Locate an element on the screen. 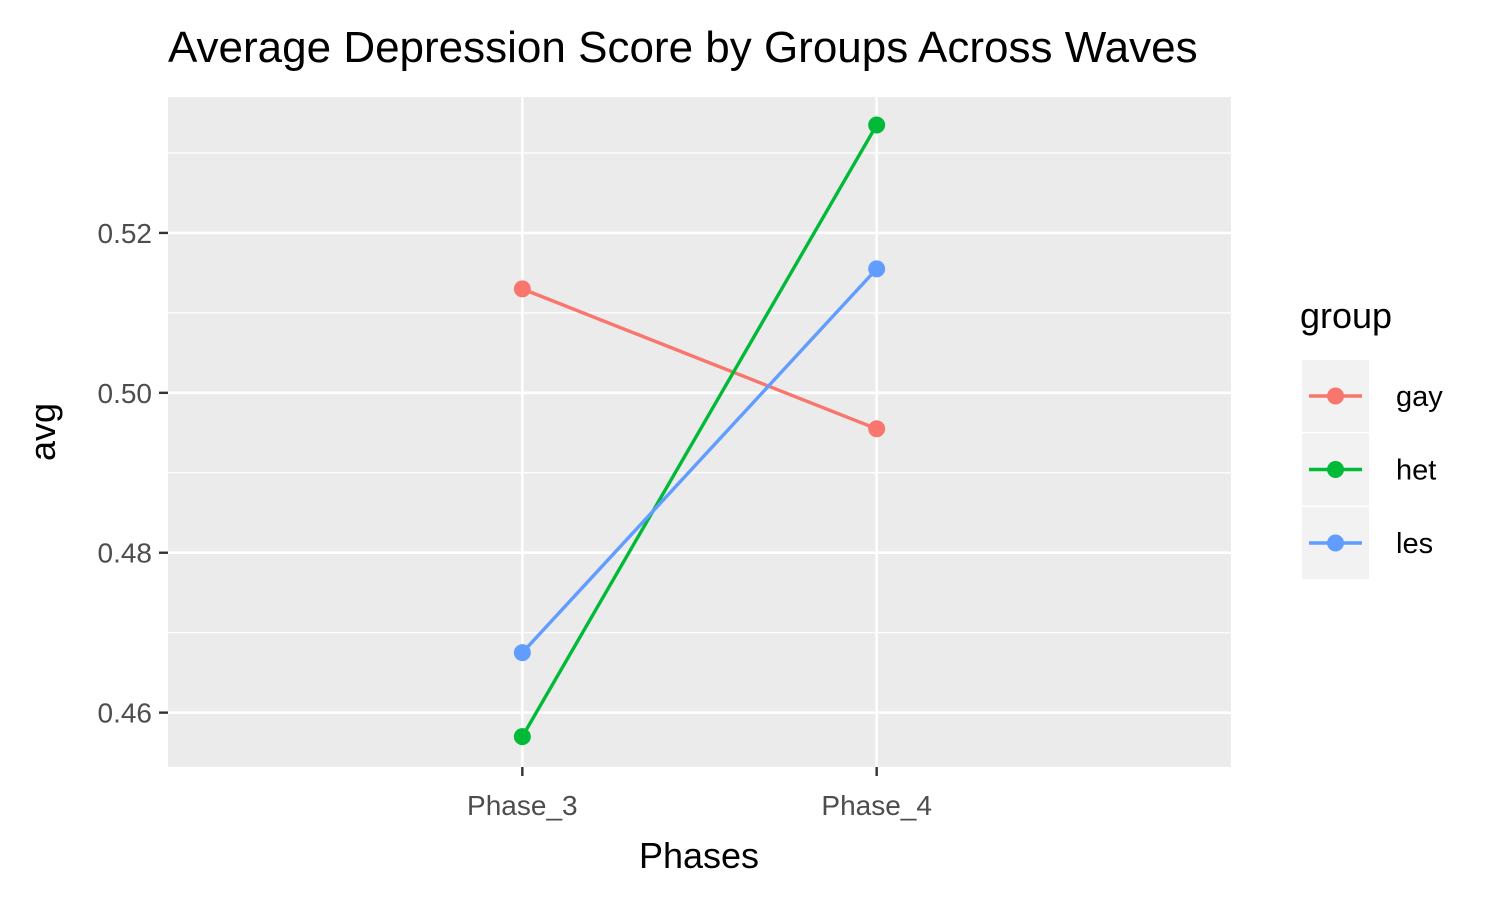 This screenshot has width=1500, height=900. series-line-gay is located at coordinates (699, 359).